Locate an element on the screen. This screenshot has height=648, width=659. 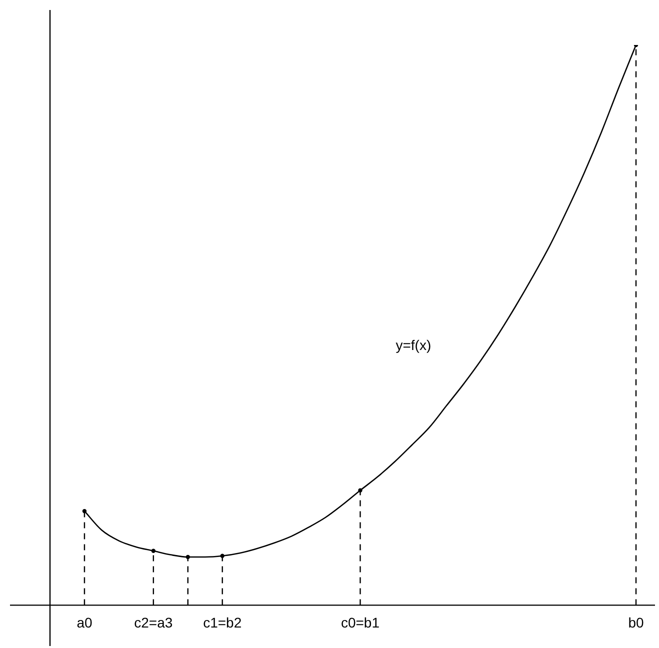
x-tick-label: c0=b1 is located at coordinates (360, 622).